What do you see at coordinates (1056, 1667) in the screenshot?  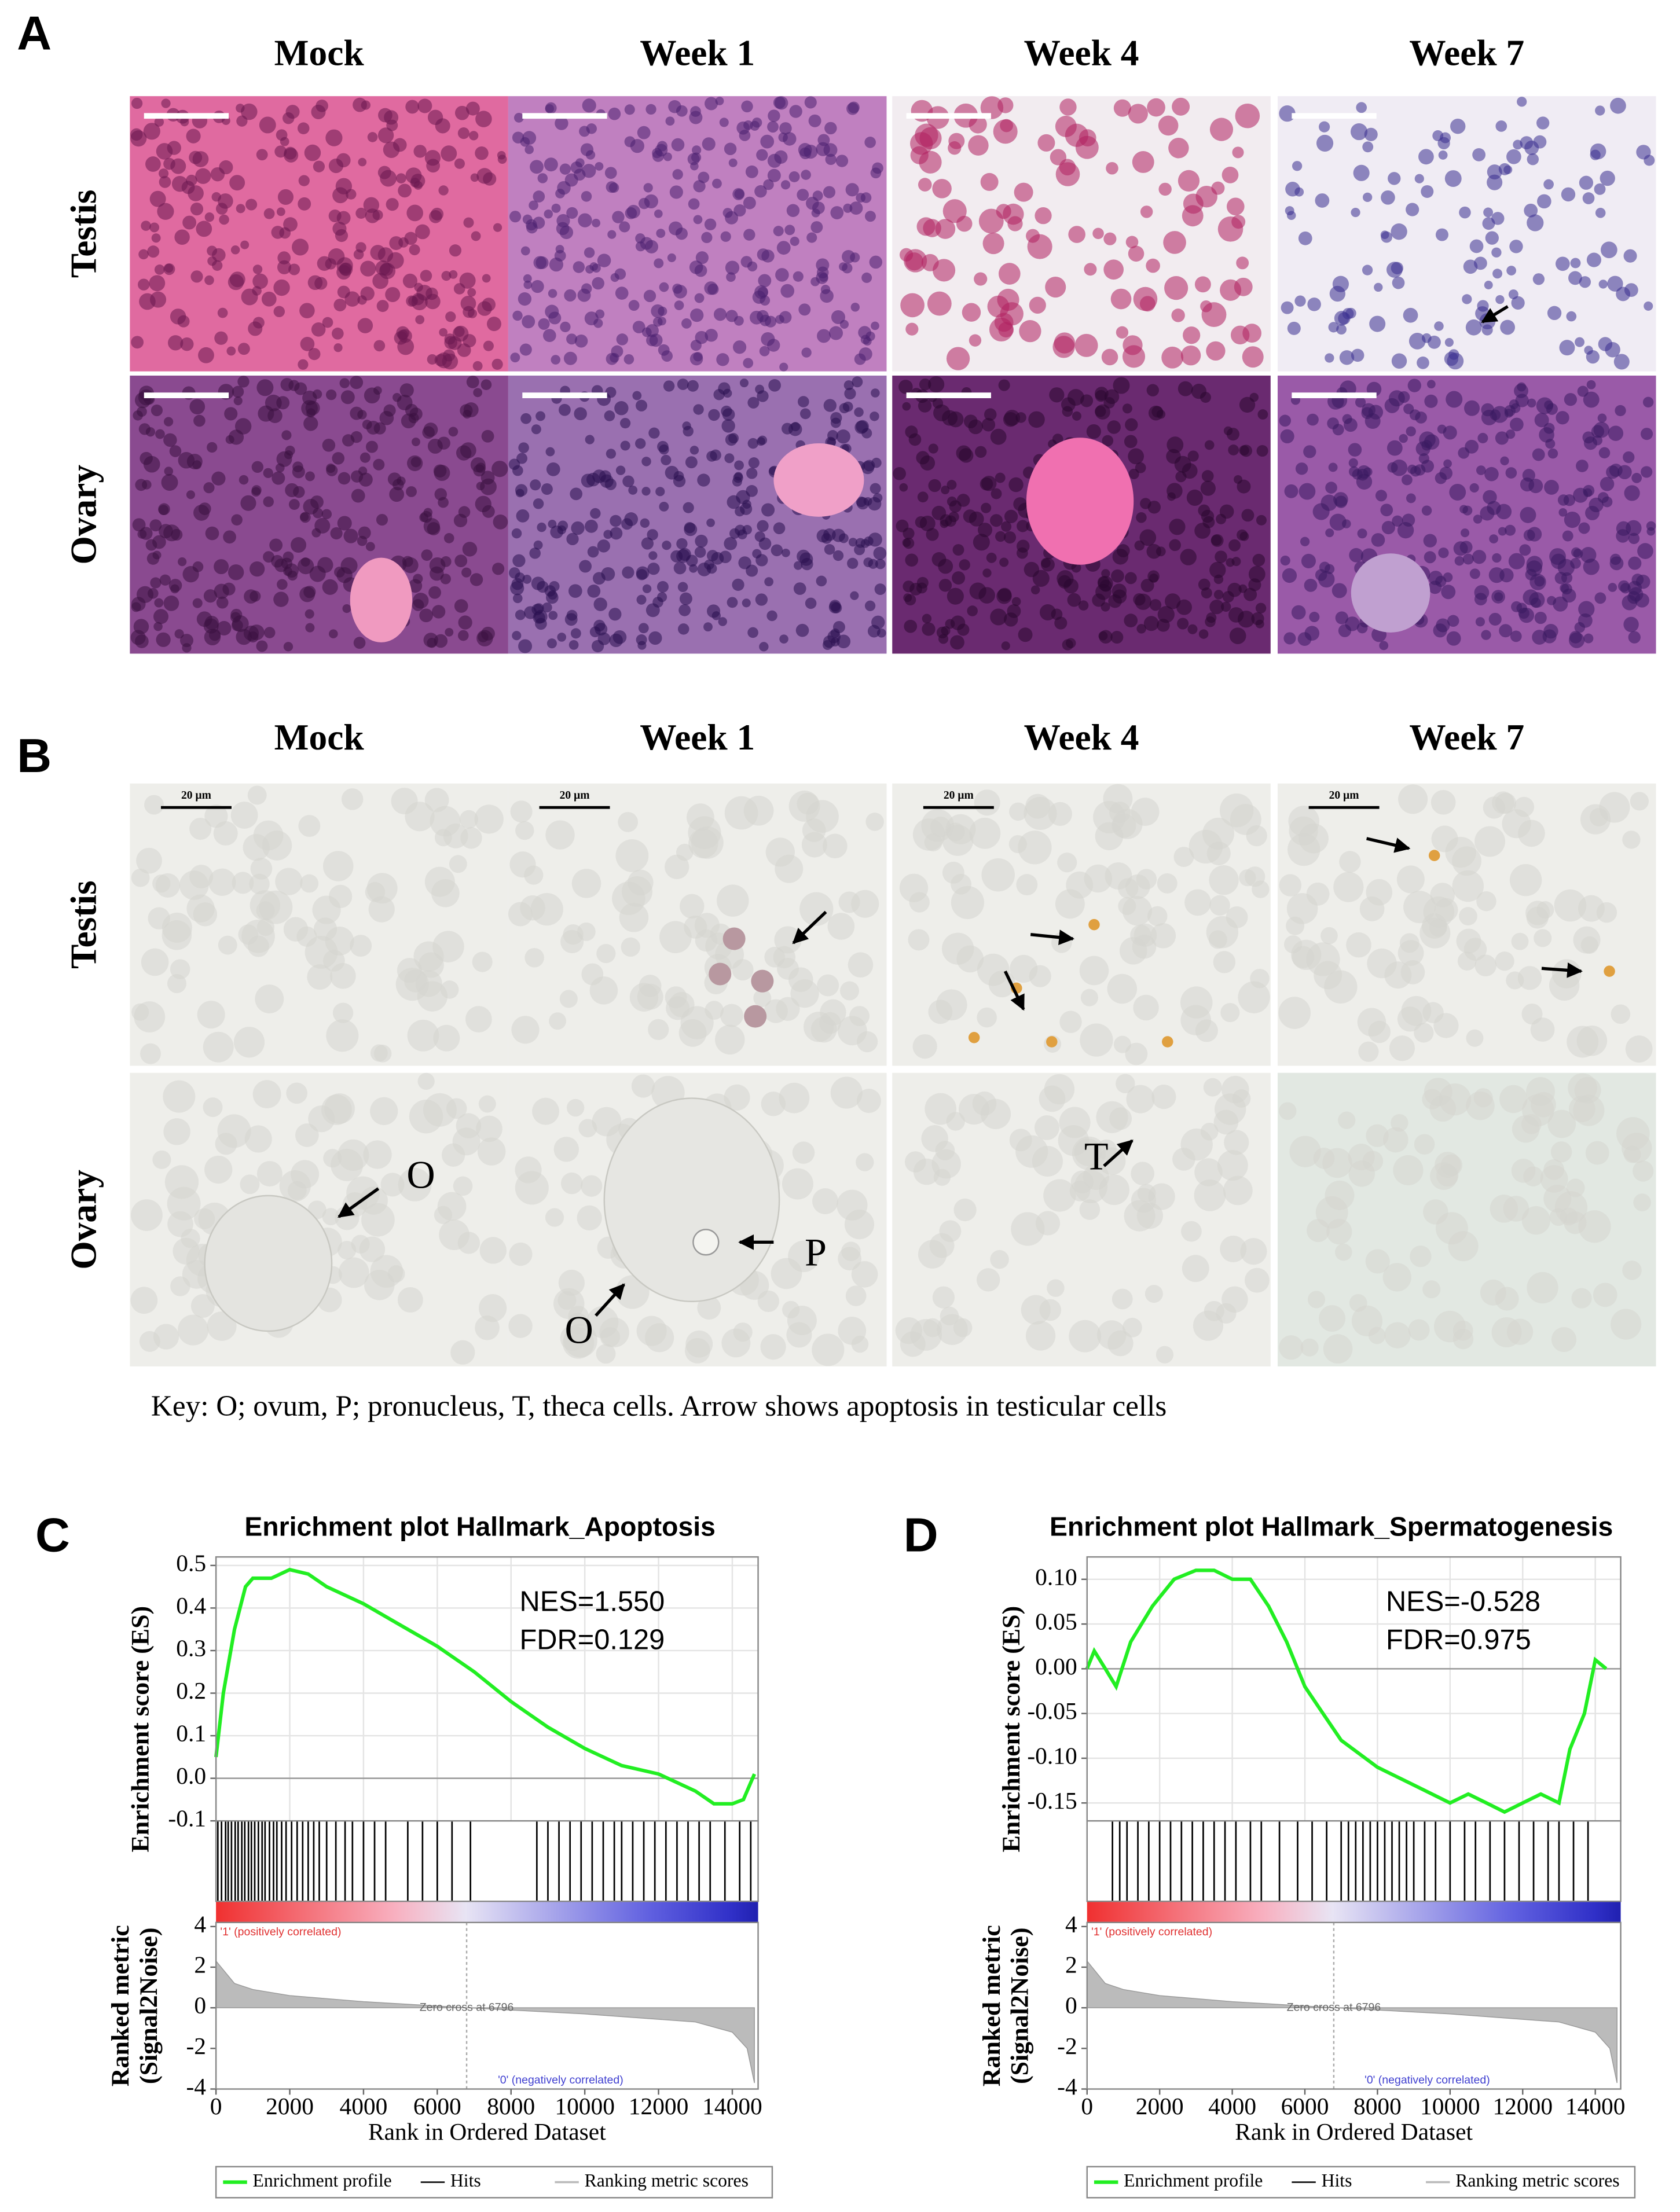 I see `y-tick-label: 0.00` at bounding box center [1056, 1667].